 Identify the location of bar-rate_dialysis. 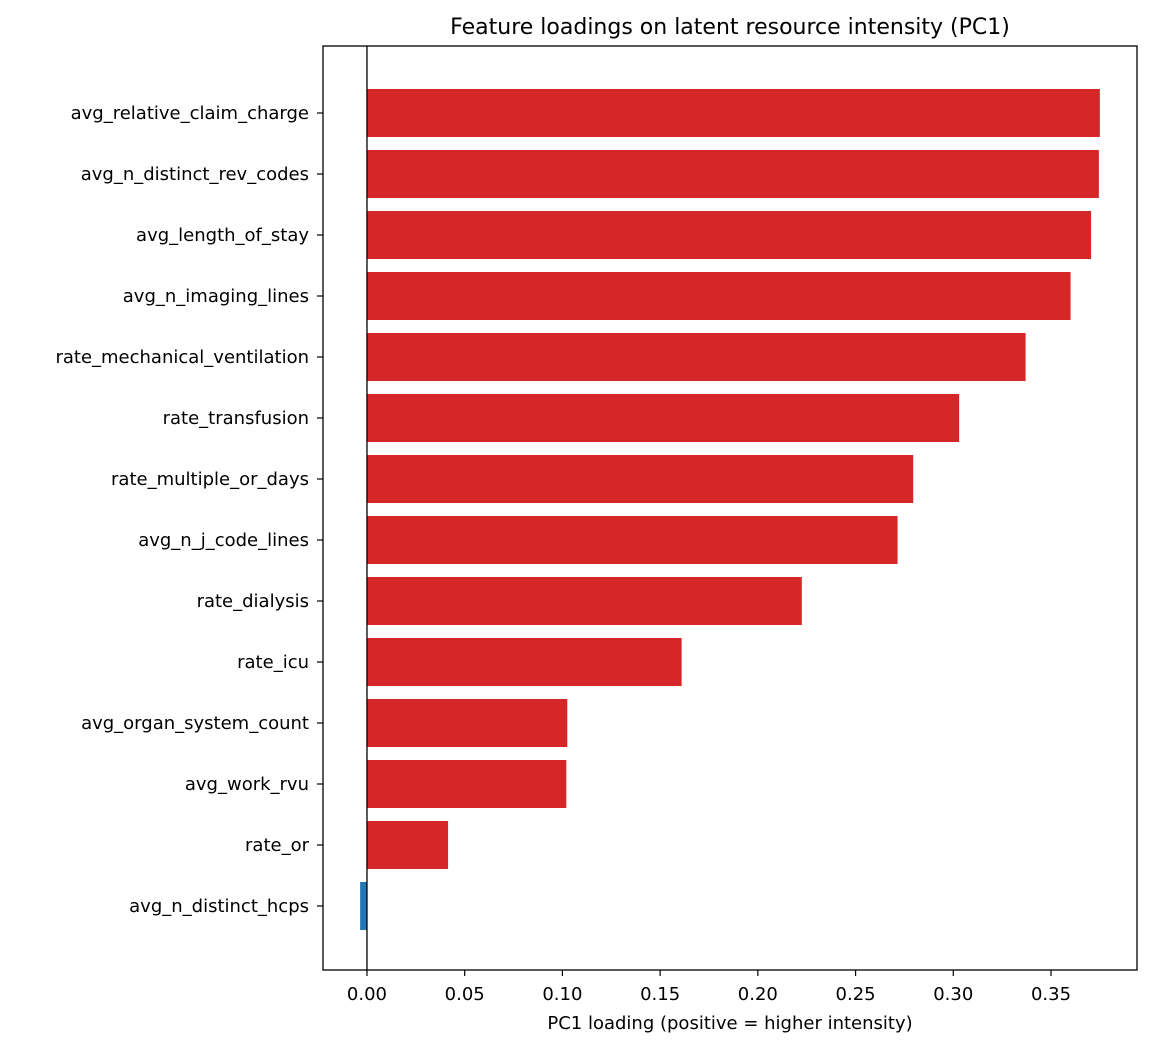
(584, 601).